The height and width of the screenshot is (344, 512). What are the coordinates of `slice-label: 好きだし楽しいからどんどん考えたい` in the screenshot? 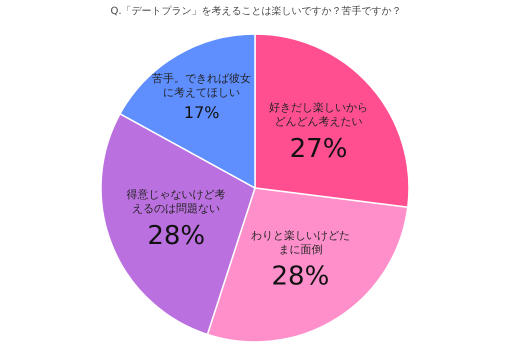 It's located at (319, 114).